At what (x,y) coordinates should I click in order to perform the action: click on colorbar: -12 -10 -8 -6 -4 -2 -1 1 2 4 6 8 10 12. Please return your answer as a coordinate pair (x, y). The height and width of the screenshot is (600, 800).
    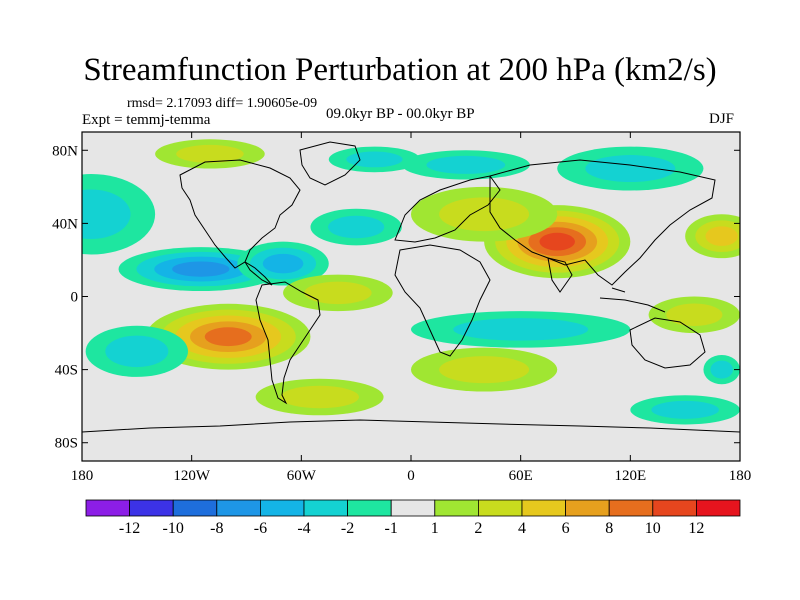
    Looking at the image, I should click on (413, 518).